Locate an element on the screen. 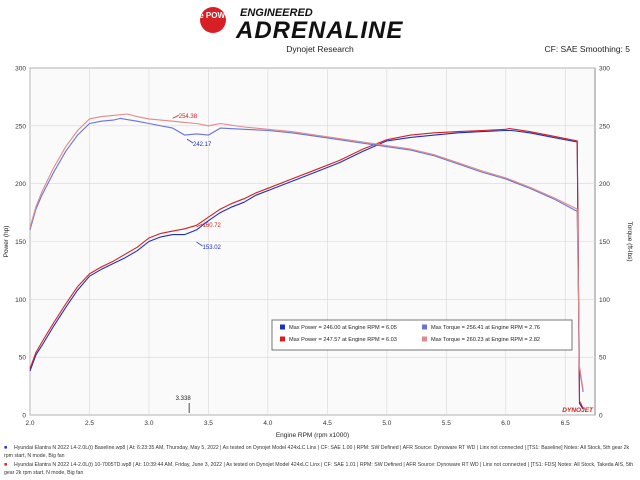 This screenshot has width=640, height=480. chart-header-right: CF: SAE Smoothing: 5 is located at coordinates (587, 49).